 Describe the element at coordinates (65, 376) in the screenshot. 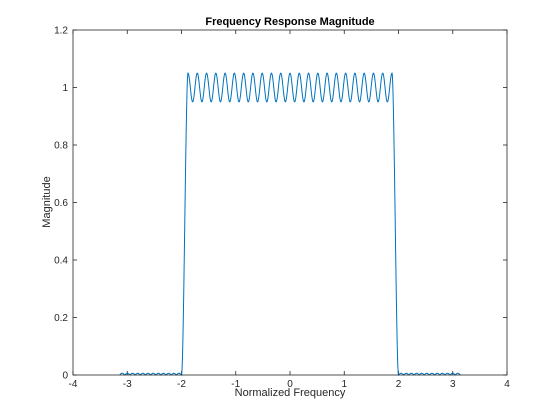

I see `y-tick-label: 0` at that location.